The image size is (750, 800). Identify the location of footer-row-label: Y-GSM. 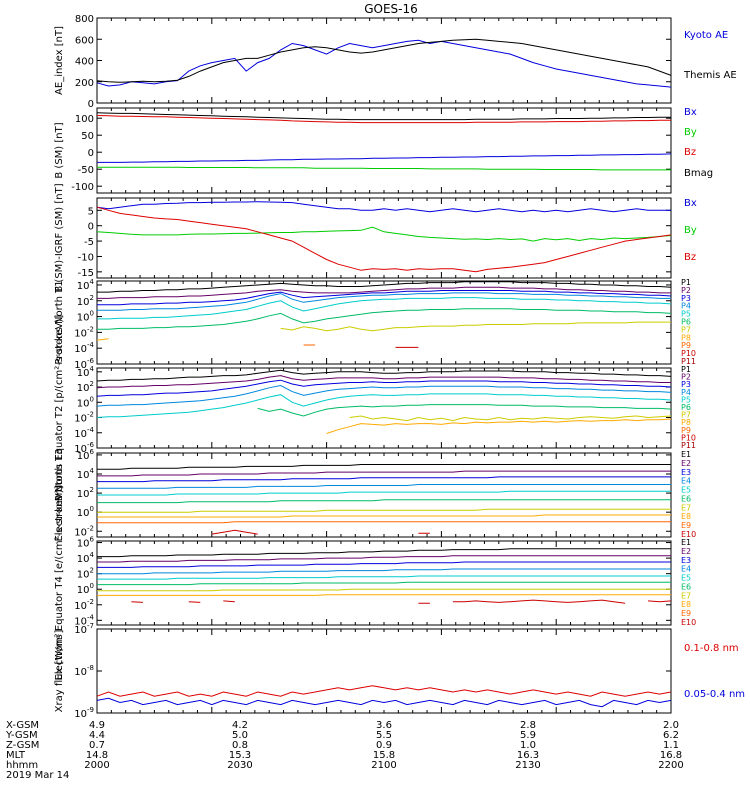
(21, 735).